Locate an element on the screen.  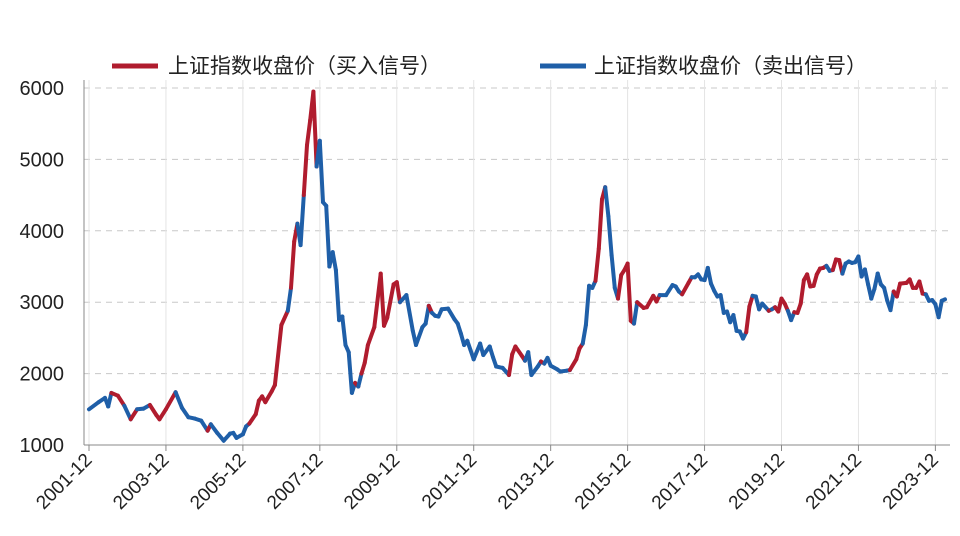
legend: 上证指数收盘价（买入信号） 上证指数收盘价（卖出信号） is located at coordinates (489, 66).